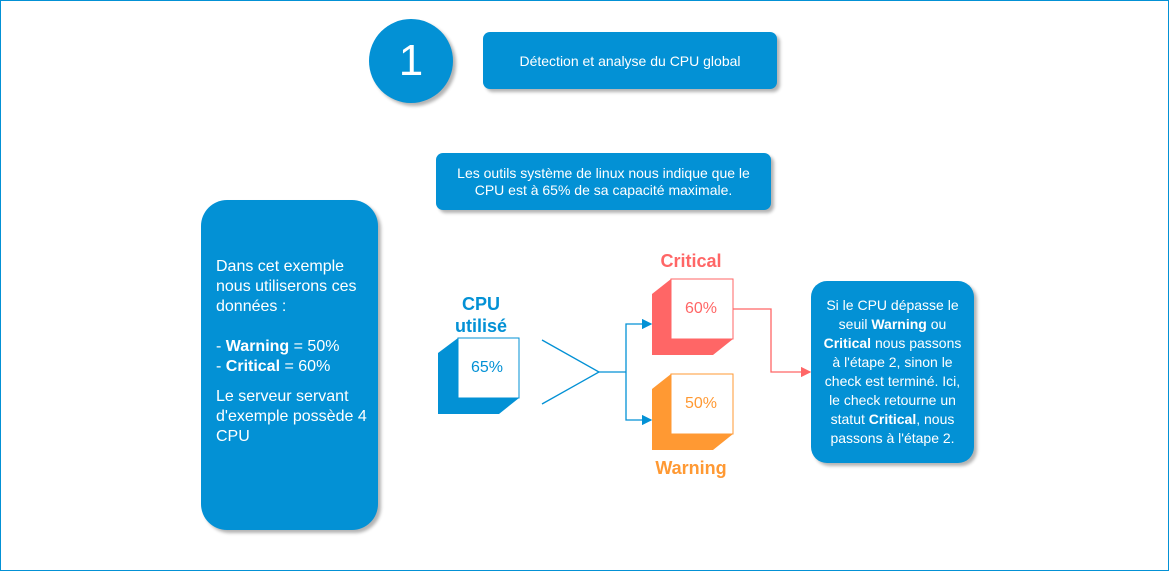  I want to click on warning-value: = 50%, so click(314, 346).